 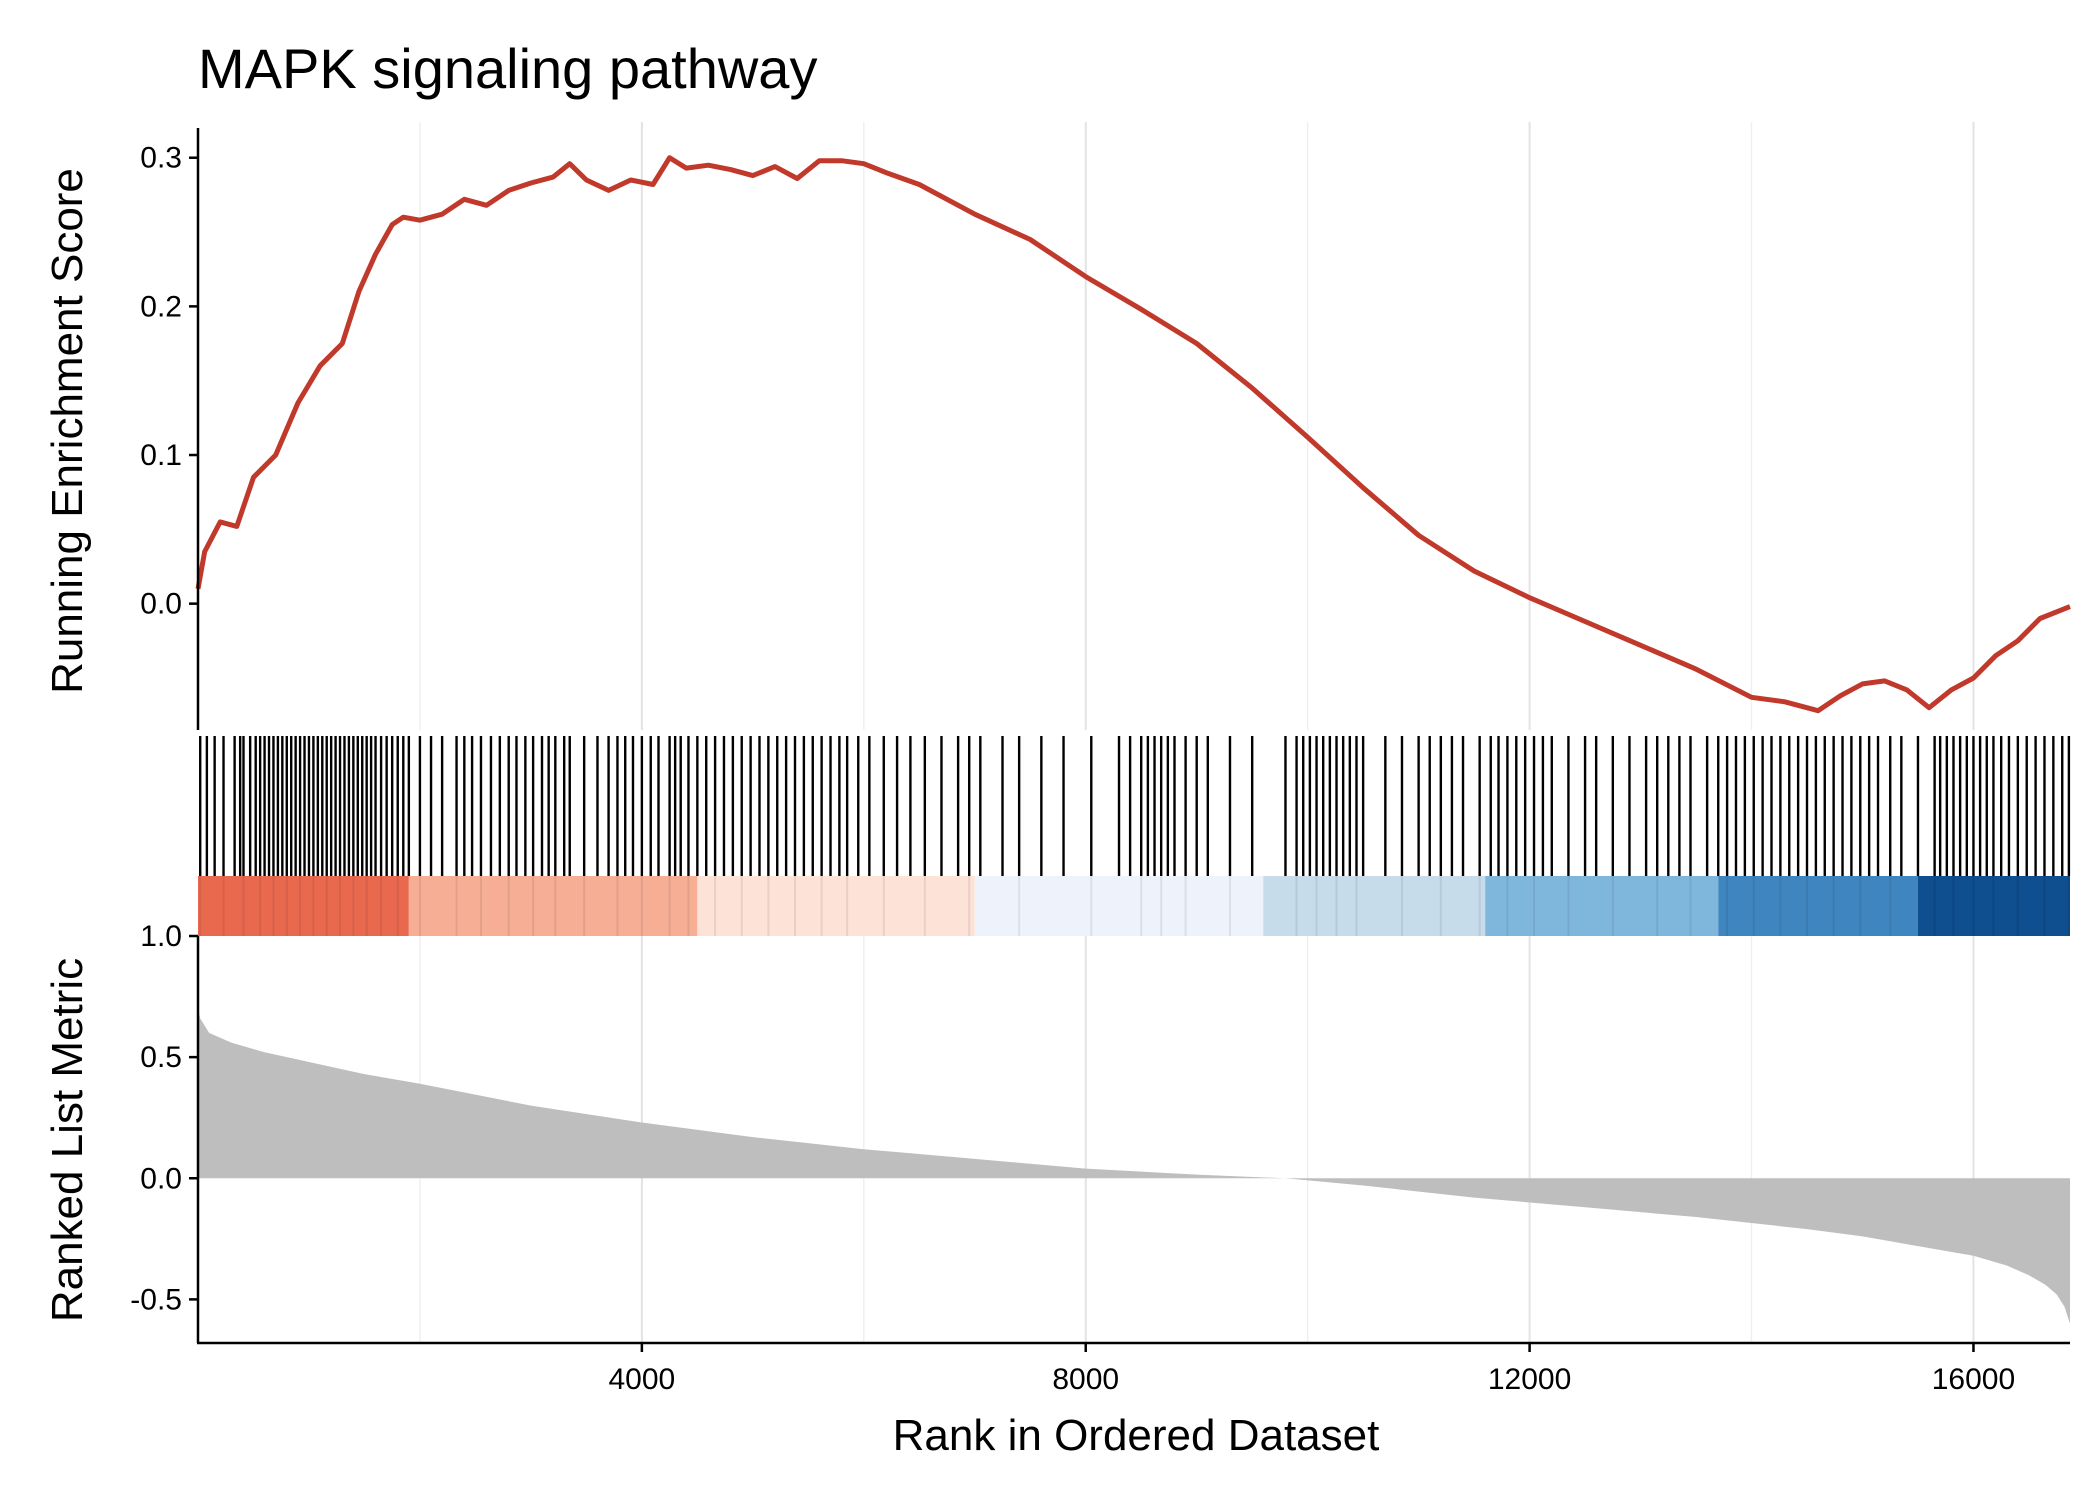 I want to click on ranked-y-ticks: 1.0 0.5 0.0 -0.5, so click(x=164, y=1118).